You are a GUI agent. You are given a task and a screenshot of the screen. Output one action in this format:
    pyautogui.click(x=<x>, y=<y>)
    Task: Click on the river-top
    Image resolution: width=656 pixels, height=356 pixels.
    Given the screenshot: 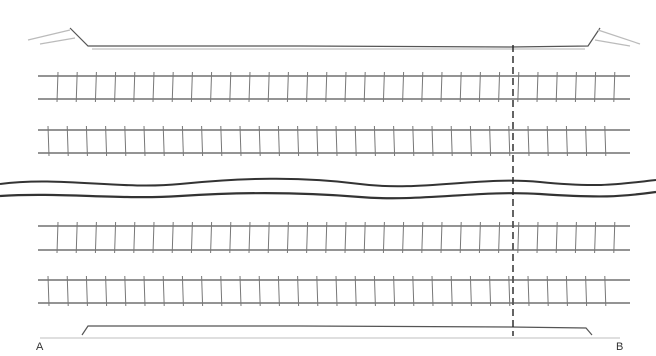 What is the action you would take?
    pyautogui.click(x=328, y=182)
    